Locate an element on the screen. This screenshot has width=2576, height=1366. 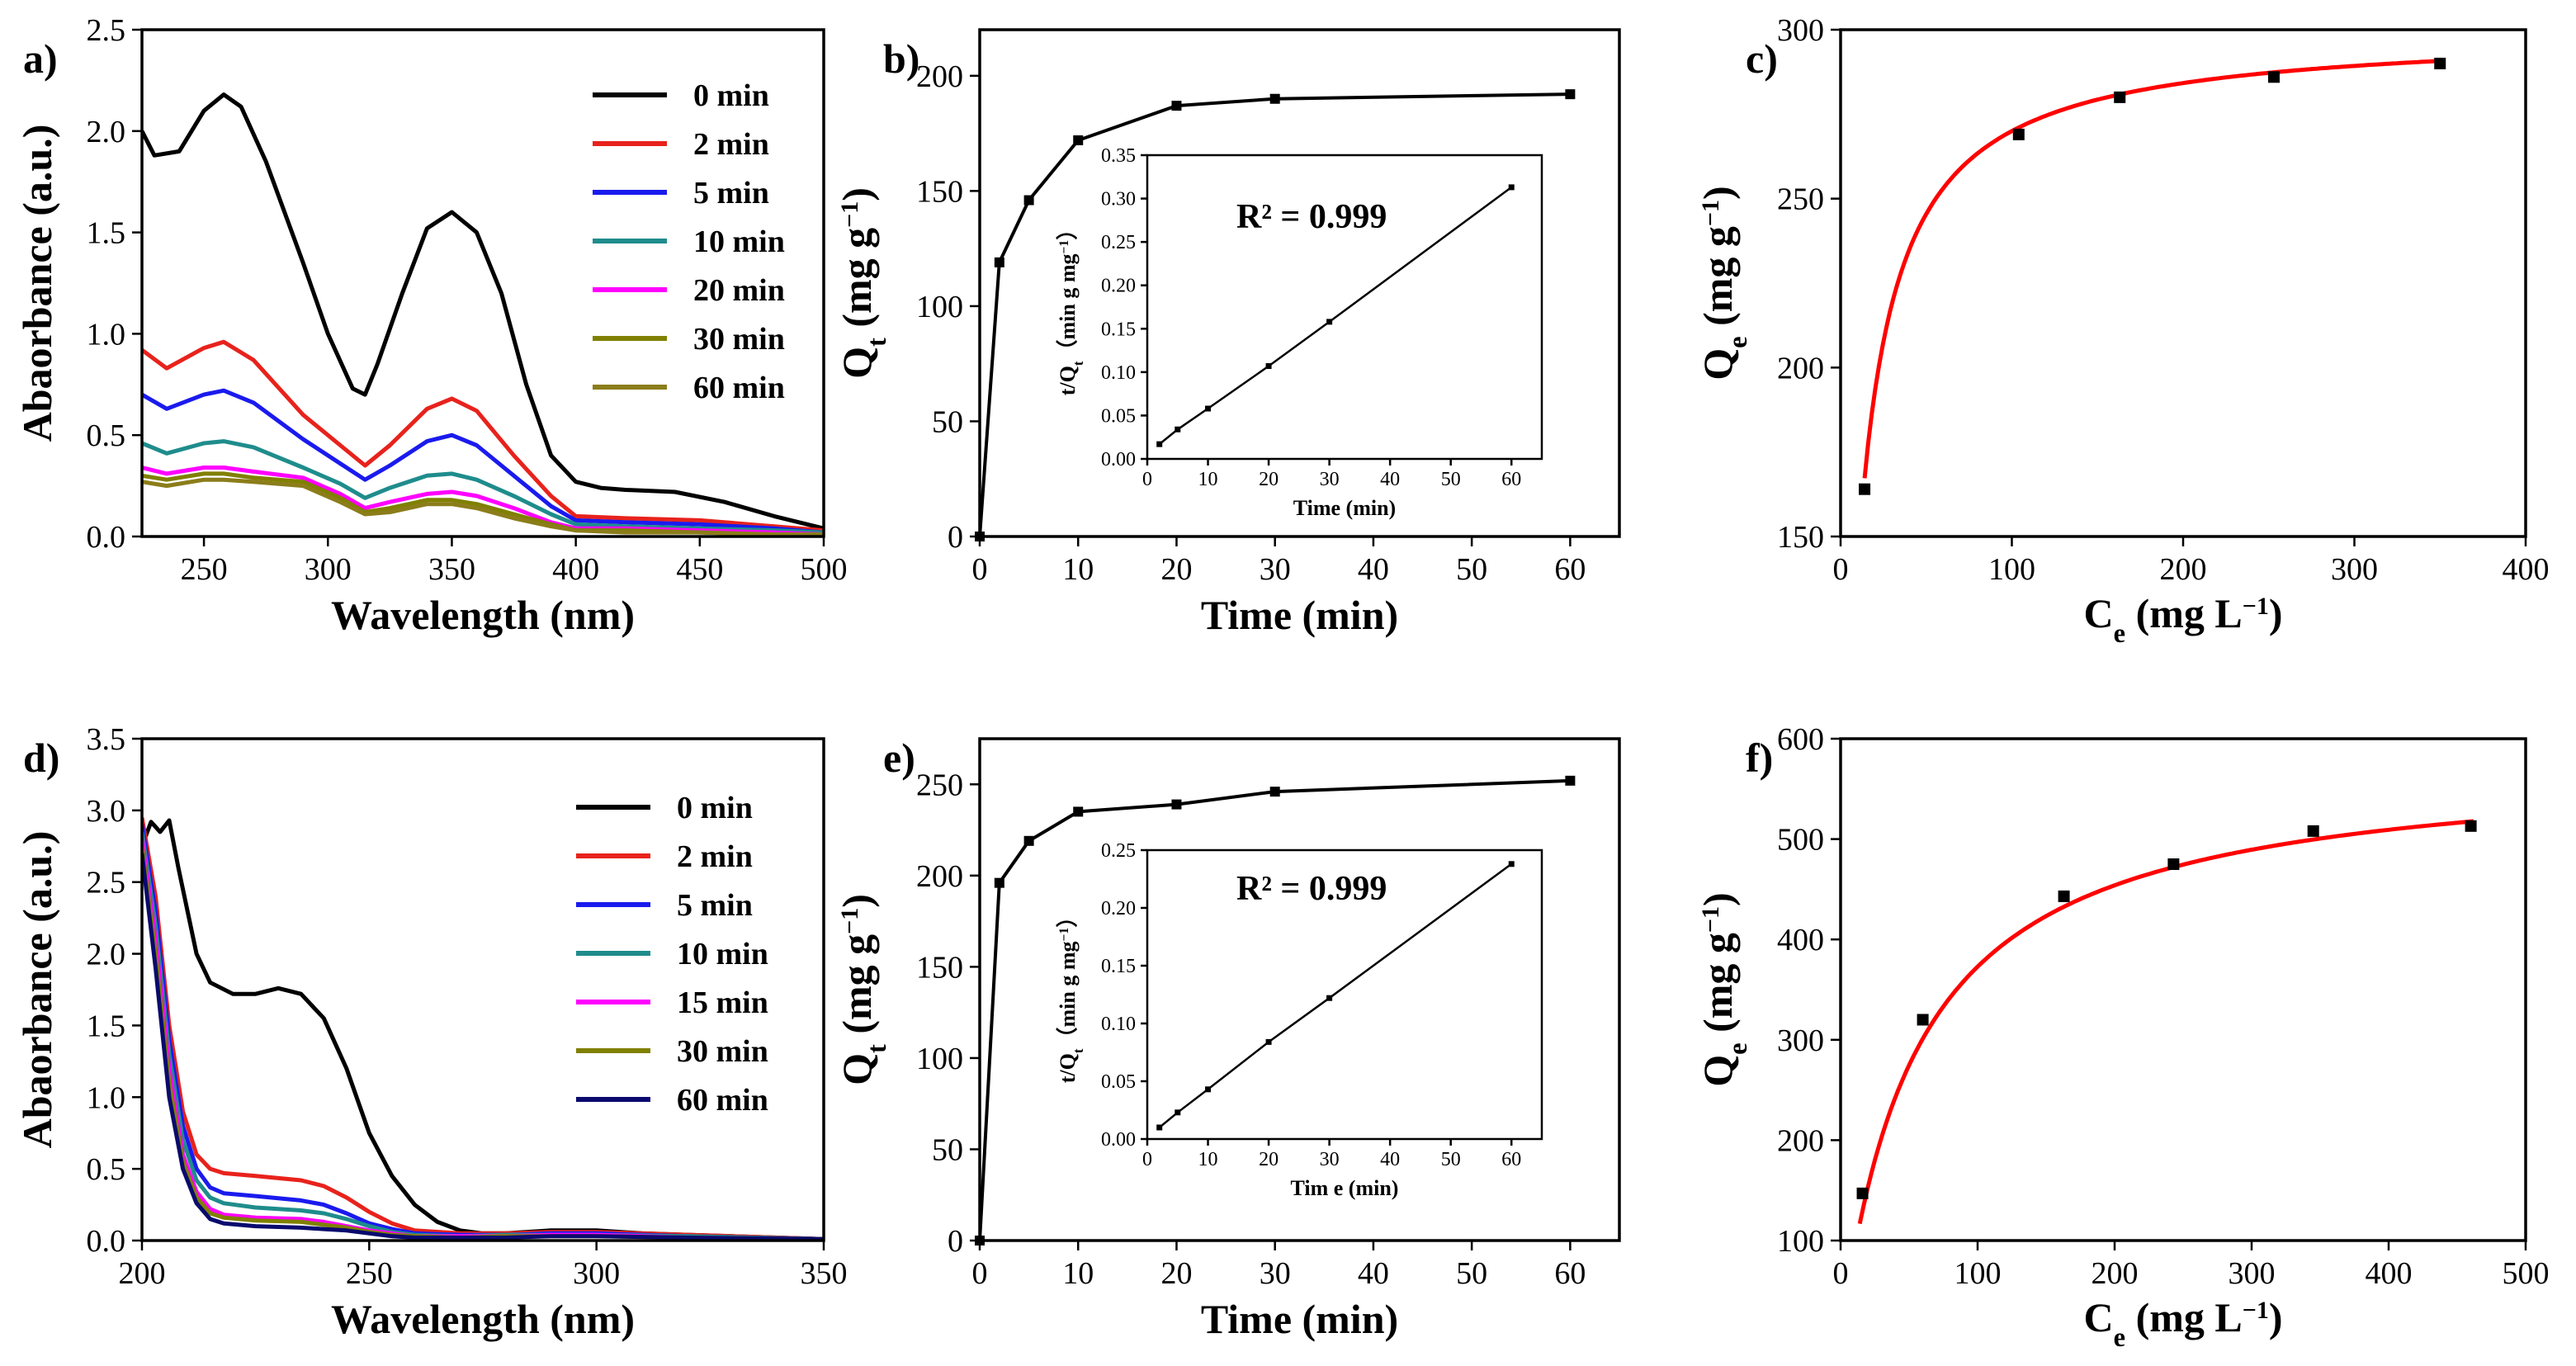
inset-y-axis-tick-label: 0.00 is located at coordinates (1118, 1140).